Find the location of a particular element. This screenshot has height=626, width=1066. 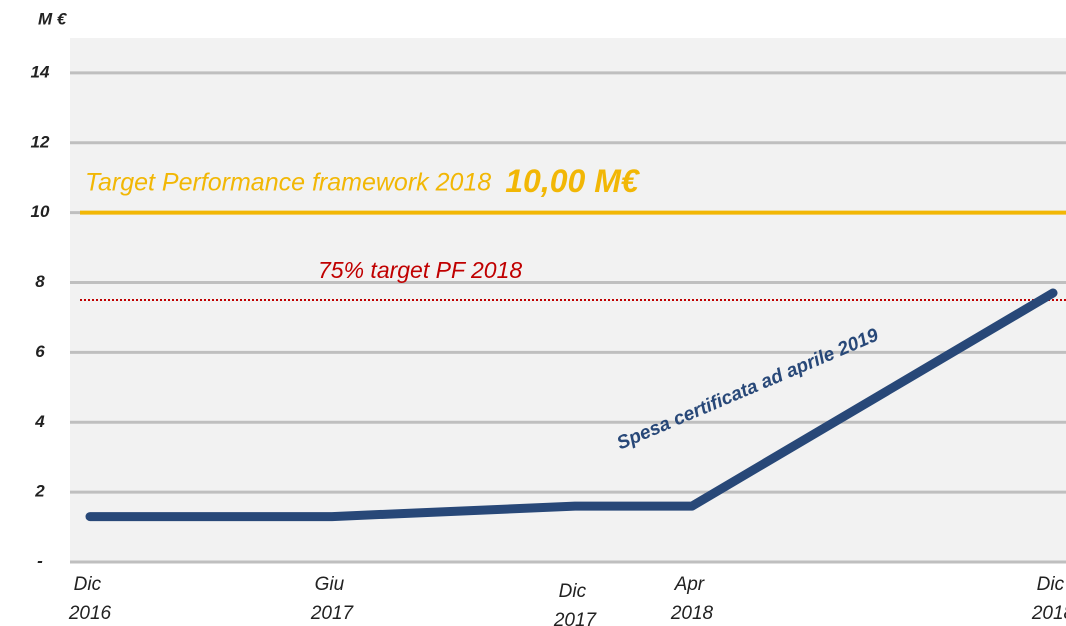

reference-label: Target Performance framework 2018 is located at coordinates (288, 182).